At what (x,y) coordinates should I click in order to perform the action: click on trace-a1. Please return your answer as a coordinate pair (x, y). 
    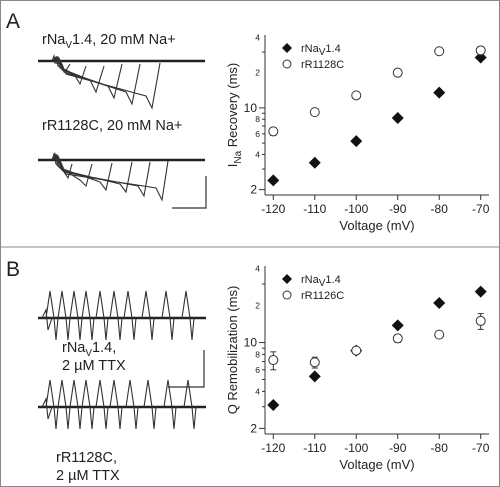
    Looking at the image, I should click on (121, 81).